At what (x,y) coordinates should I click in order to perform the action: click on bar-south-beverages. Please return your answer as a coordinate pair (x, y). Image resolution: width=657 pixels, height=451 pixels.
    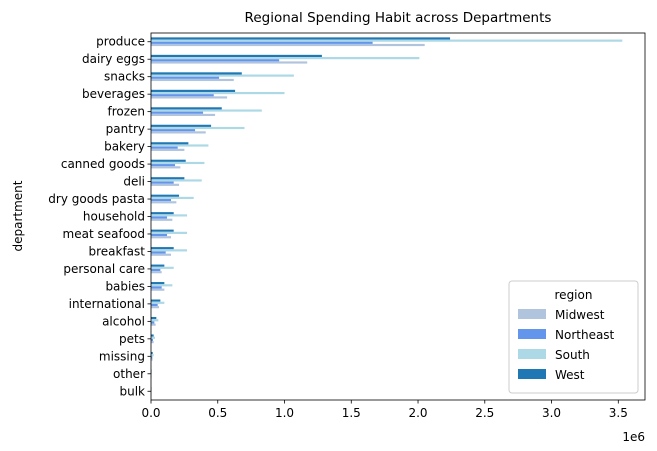
    Looking at the image, I should click on (218, 93).